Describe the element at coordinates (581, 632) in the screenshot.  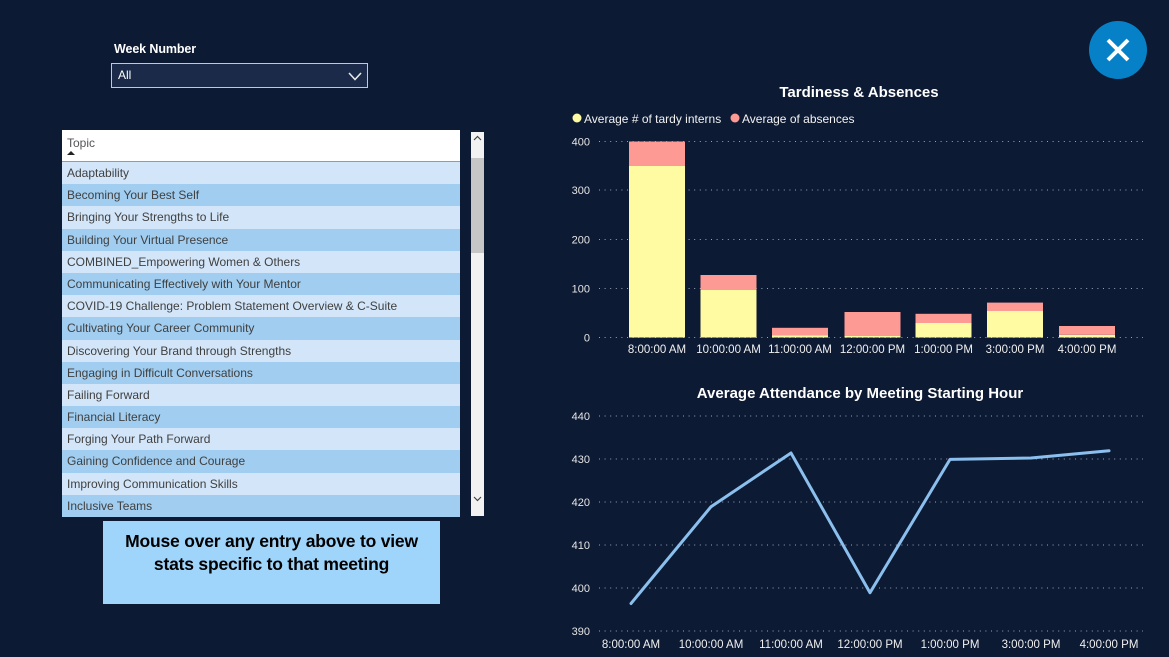
I see `svg-text: 390` at that location.